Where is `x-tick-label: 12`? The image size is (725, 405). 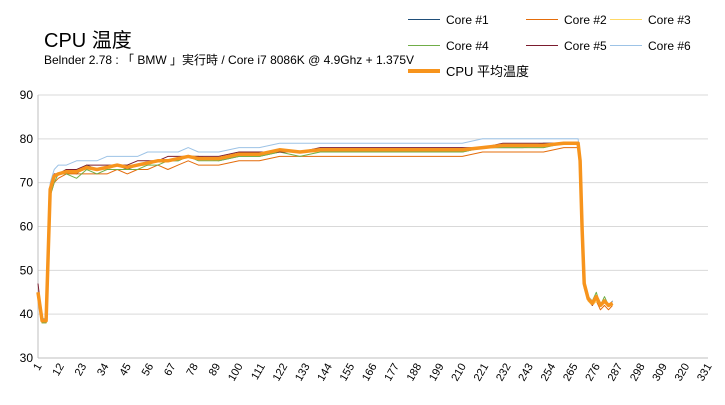 x-tick-label: 12 is located at coordinates (58, 370).